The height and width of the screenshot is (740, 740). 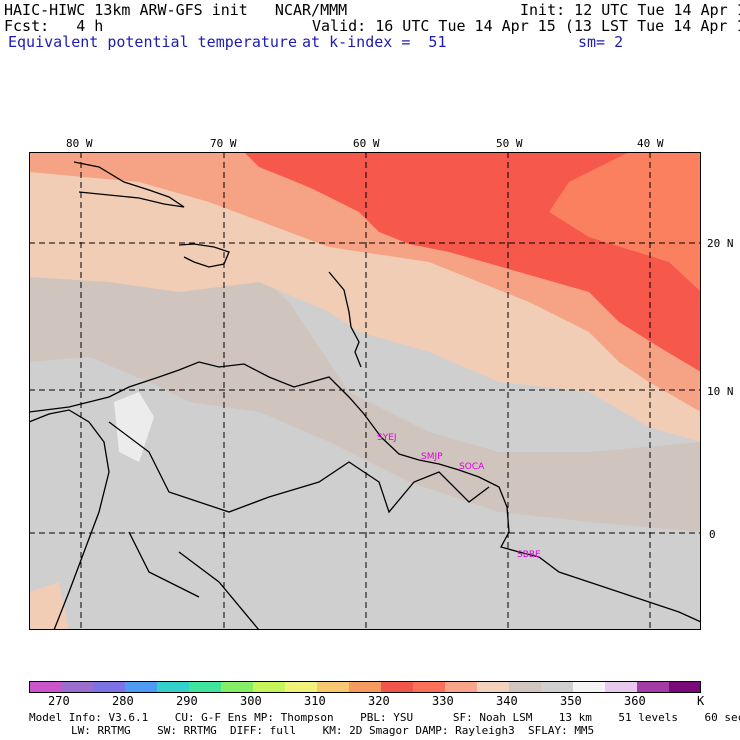 I want to click on colorbar-label-300: 300, so click(x=251, y=701).